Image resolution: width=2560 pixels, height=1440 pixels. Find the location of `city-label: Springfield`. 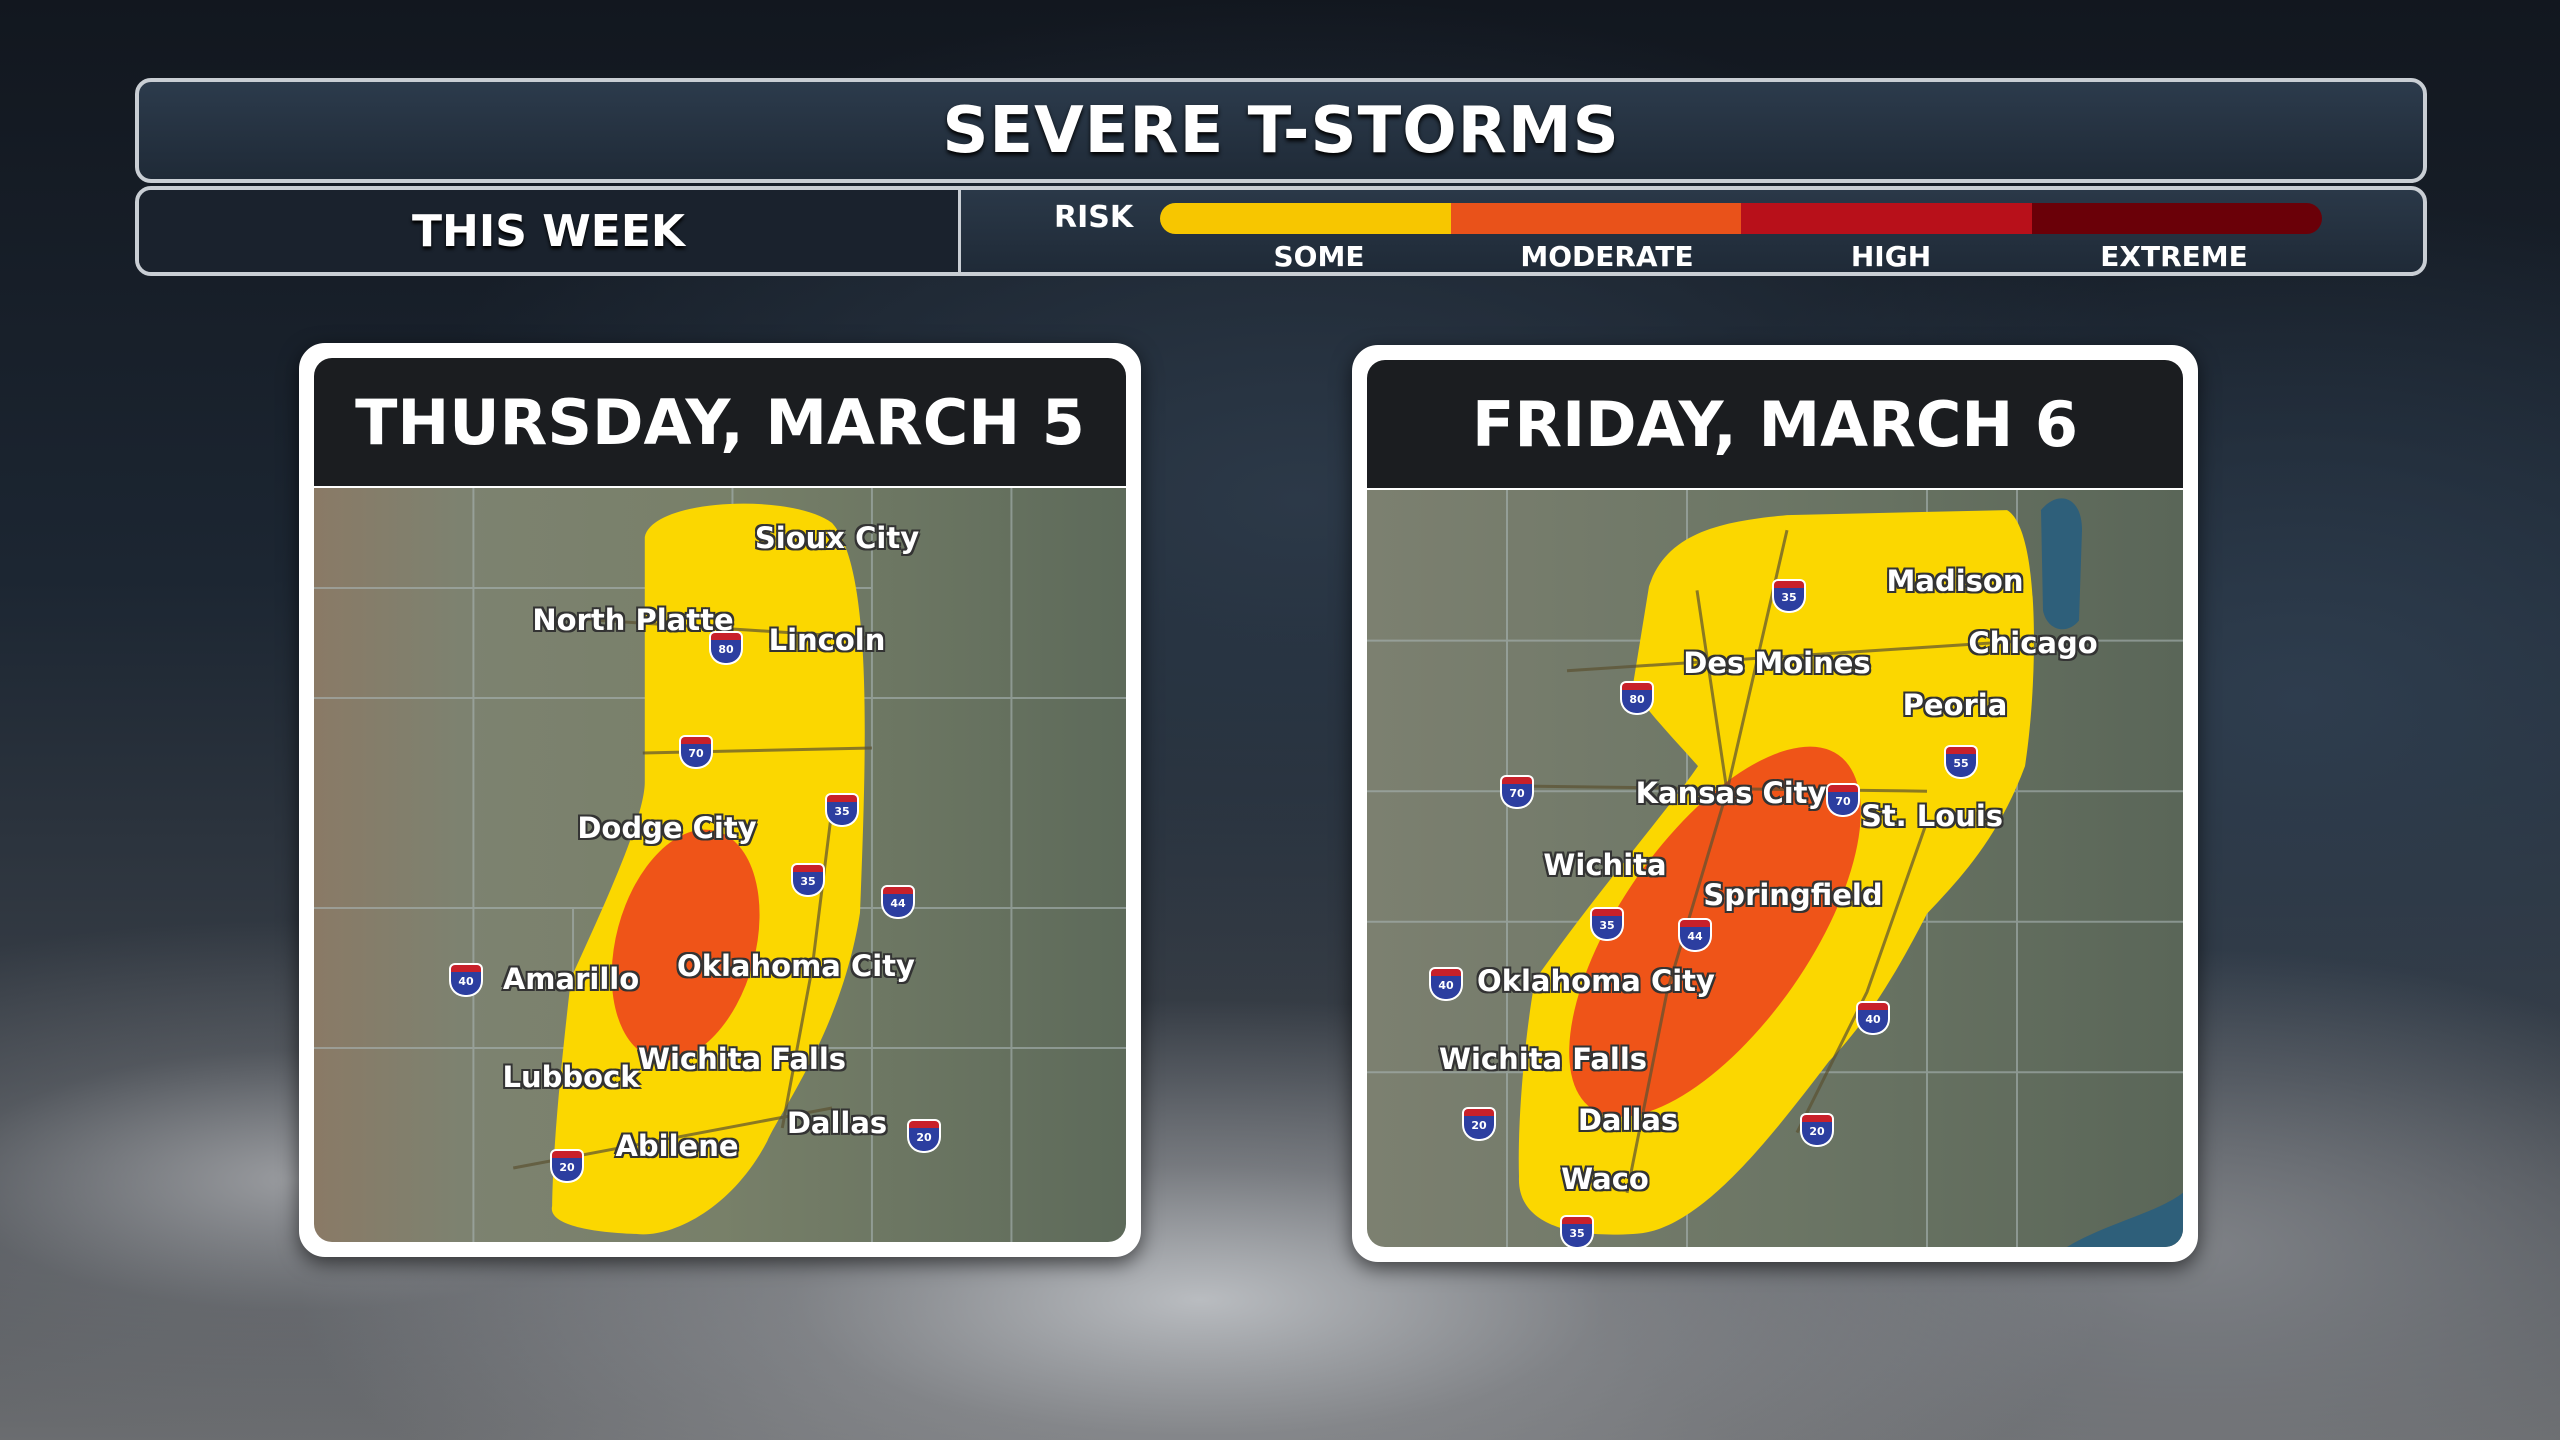

city-label: Springfield is located at coordinates (1793, 895).